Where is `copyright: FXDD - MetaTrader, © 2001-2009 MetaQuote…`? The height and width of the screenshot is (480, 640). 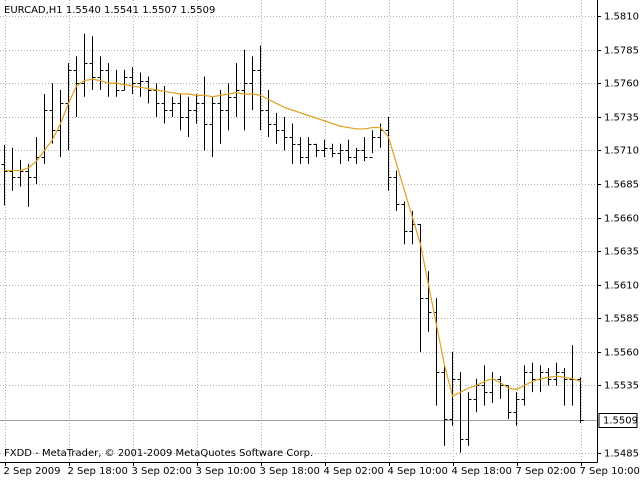 copyright: FXDD - MetaTrader, © 2001-2009 MetaQuote… is located at coordinates (158, 453).